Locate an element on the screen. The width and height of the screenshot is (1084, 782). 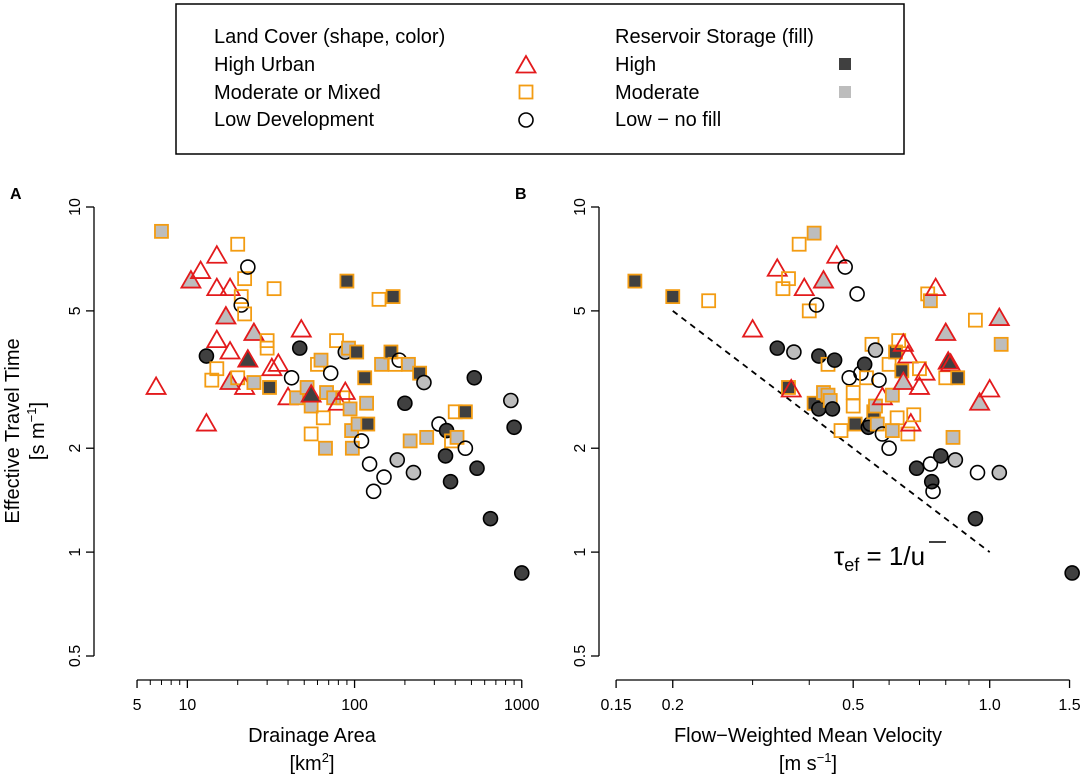
legend-storage-symbols is located at coordinates (845, 78).